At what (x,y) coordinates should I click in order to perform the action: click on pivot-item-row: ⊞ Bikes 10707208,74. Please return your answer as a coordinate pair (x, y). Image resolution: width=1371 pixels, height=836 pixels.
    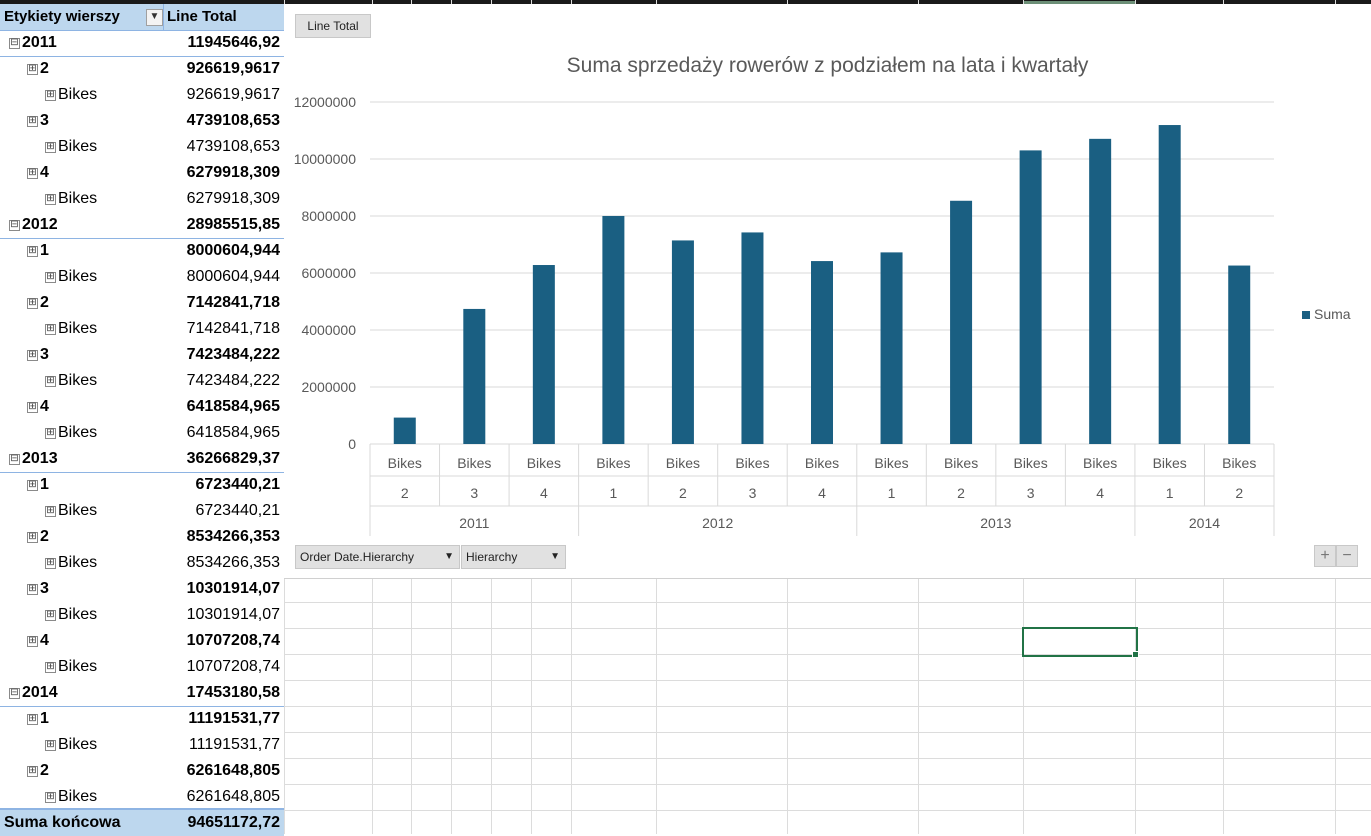
    Looking at the image, I should click on (142, 667).